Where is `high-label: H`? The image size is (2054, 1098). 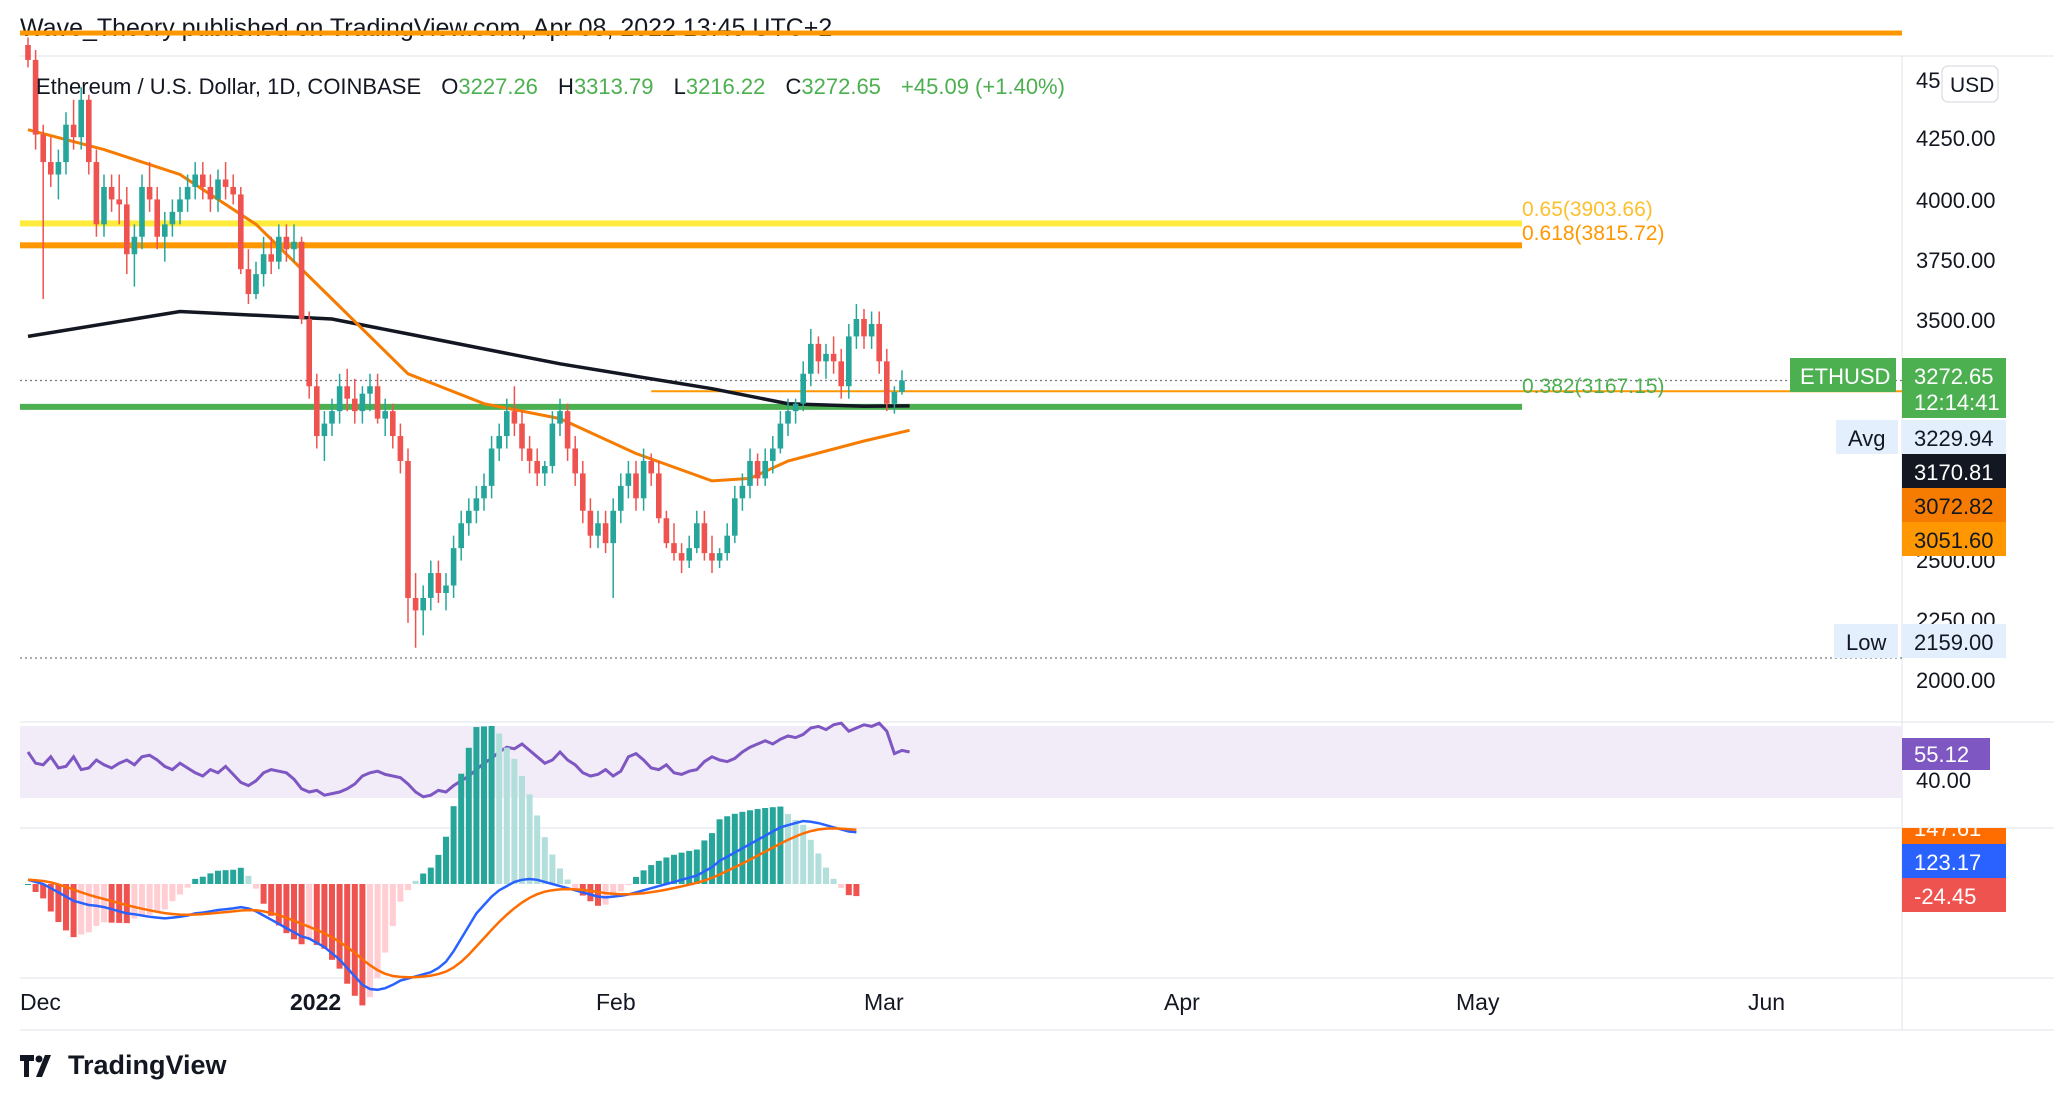 high-label: H is located at coordinates (566, 86).